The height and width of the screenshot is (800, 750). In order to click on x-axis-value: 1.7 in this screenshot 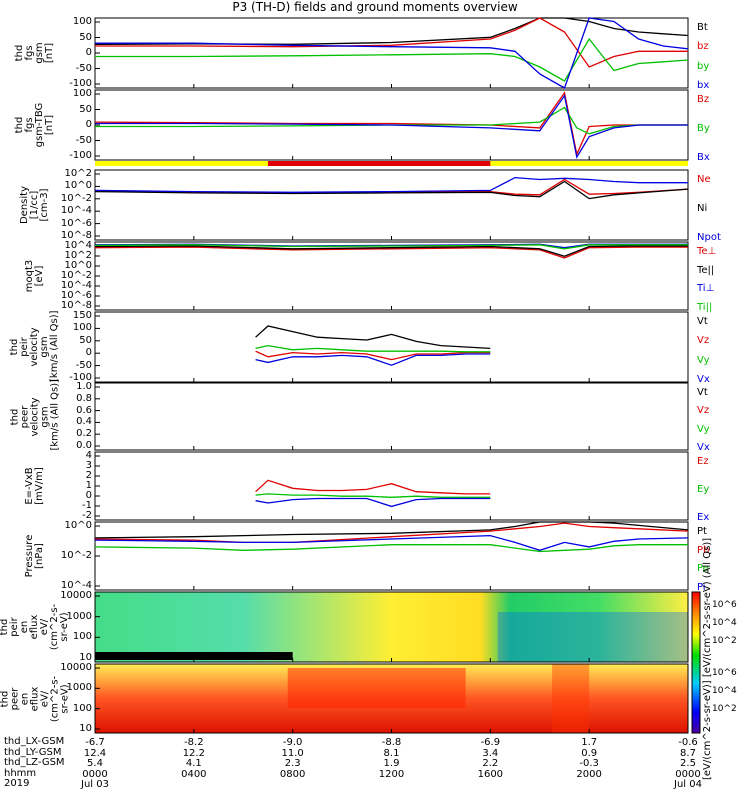, I will do `click(589, 742)`.